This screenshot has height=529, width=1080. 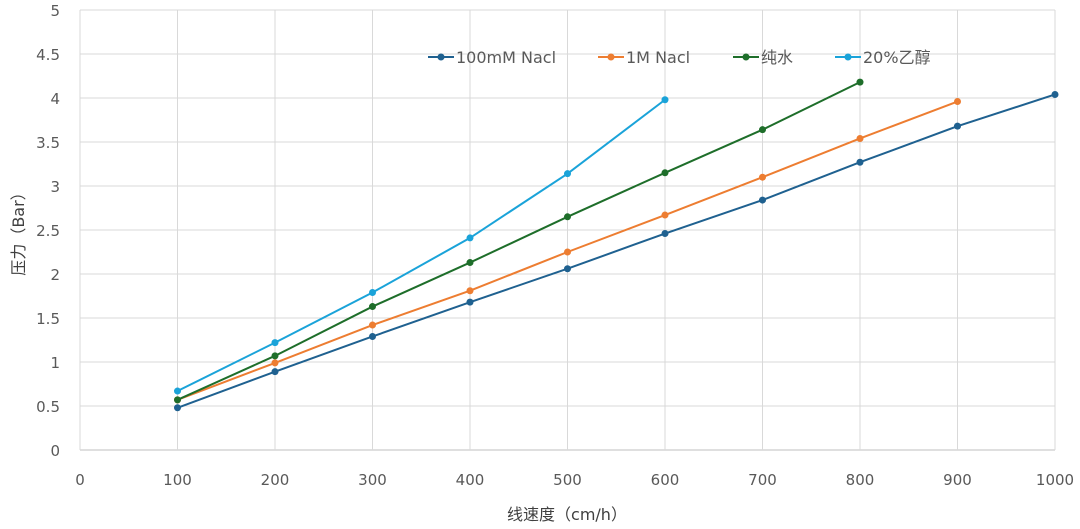 What do you see at coordinates (55, 11) in the screenshot?
I see `y-tick-label: 5` at bounding box center [55, 11].